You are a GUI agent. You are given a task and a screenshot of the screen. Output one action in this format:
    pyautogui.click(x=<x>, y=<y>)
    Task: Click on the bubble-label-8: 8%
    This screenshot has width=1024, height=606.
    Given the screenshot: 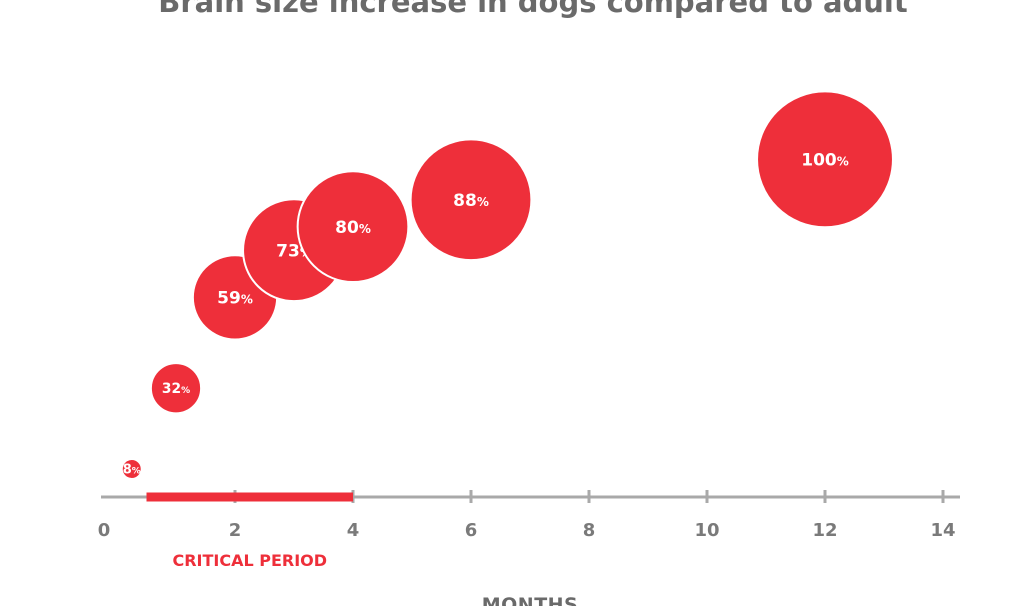 What is the action you would take?
    pyautogui.click(x=132, y=470)
    